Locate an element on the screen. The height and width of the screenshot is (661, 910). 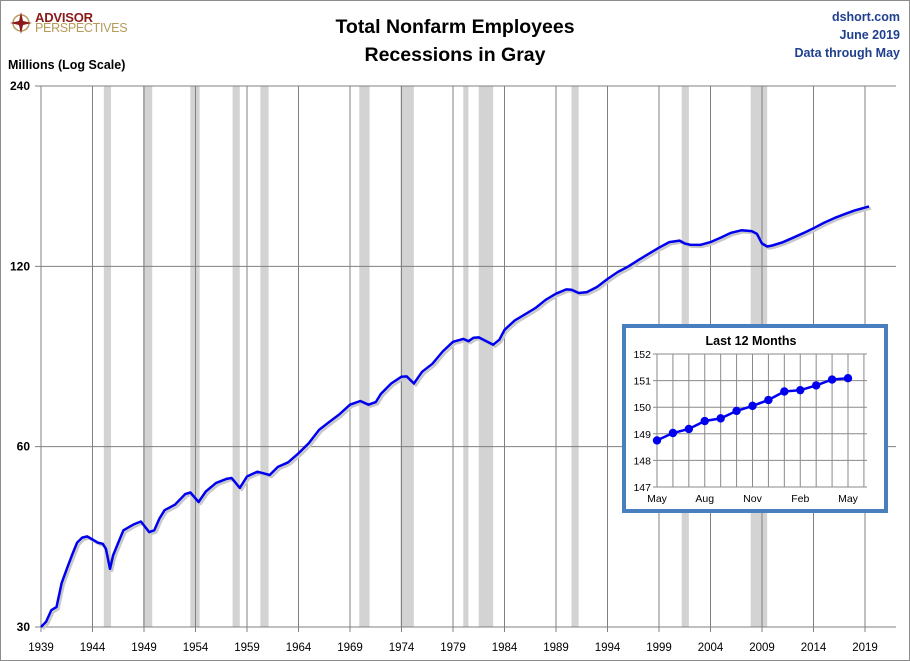
x-tick-label: 1964 is located at coordinates (299, 648).